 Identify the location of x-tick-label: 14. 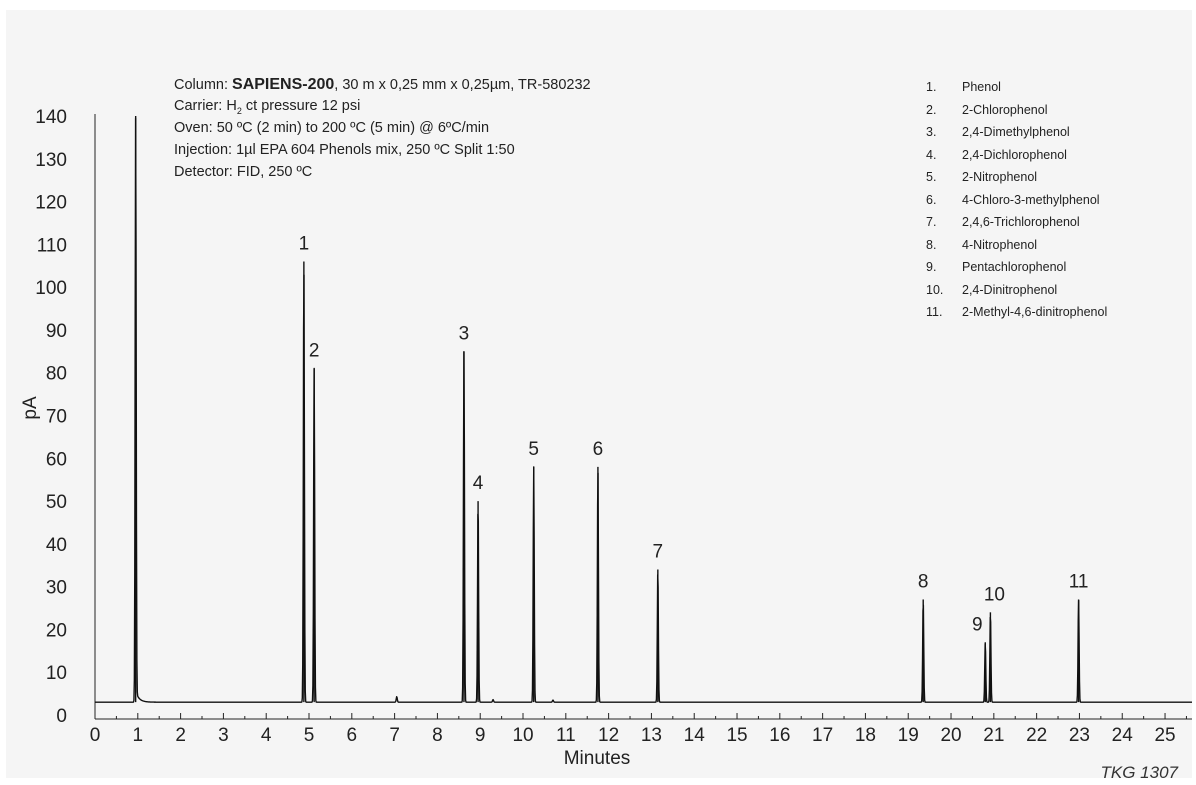
(695, 735).